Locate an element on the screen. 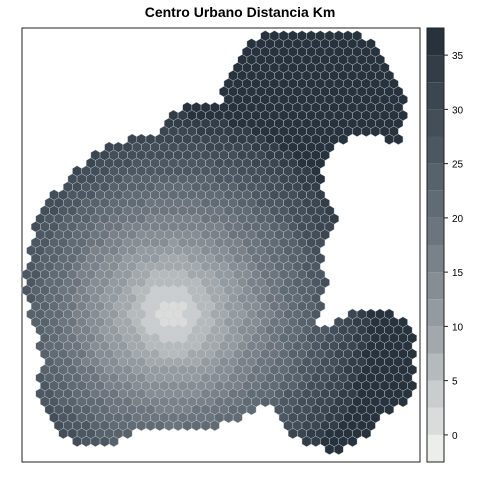 The image size is (480, 480). color-key: 0 5 10 15 20 25 30 35 is located at coordinates (445, 245).